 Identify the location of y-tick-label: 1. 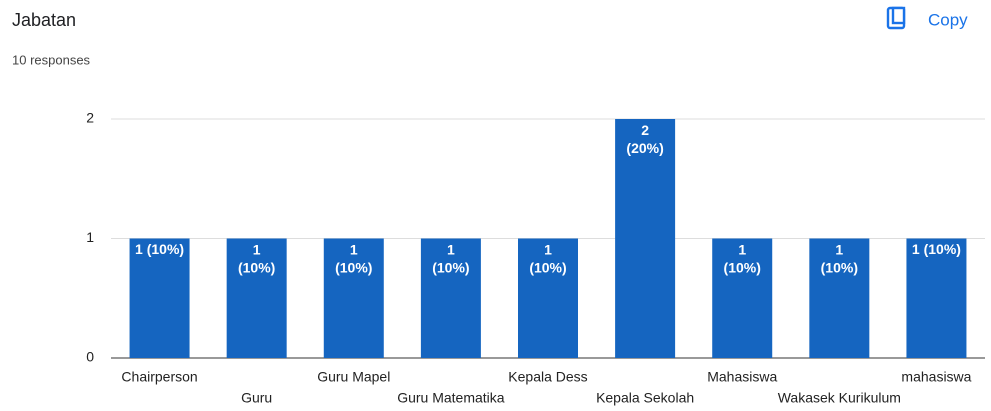
(90, 237).